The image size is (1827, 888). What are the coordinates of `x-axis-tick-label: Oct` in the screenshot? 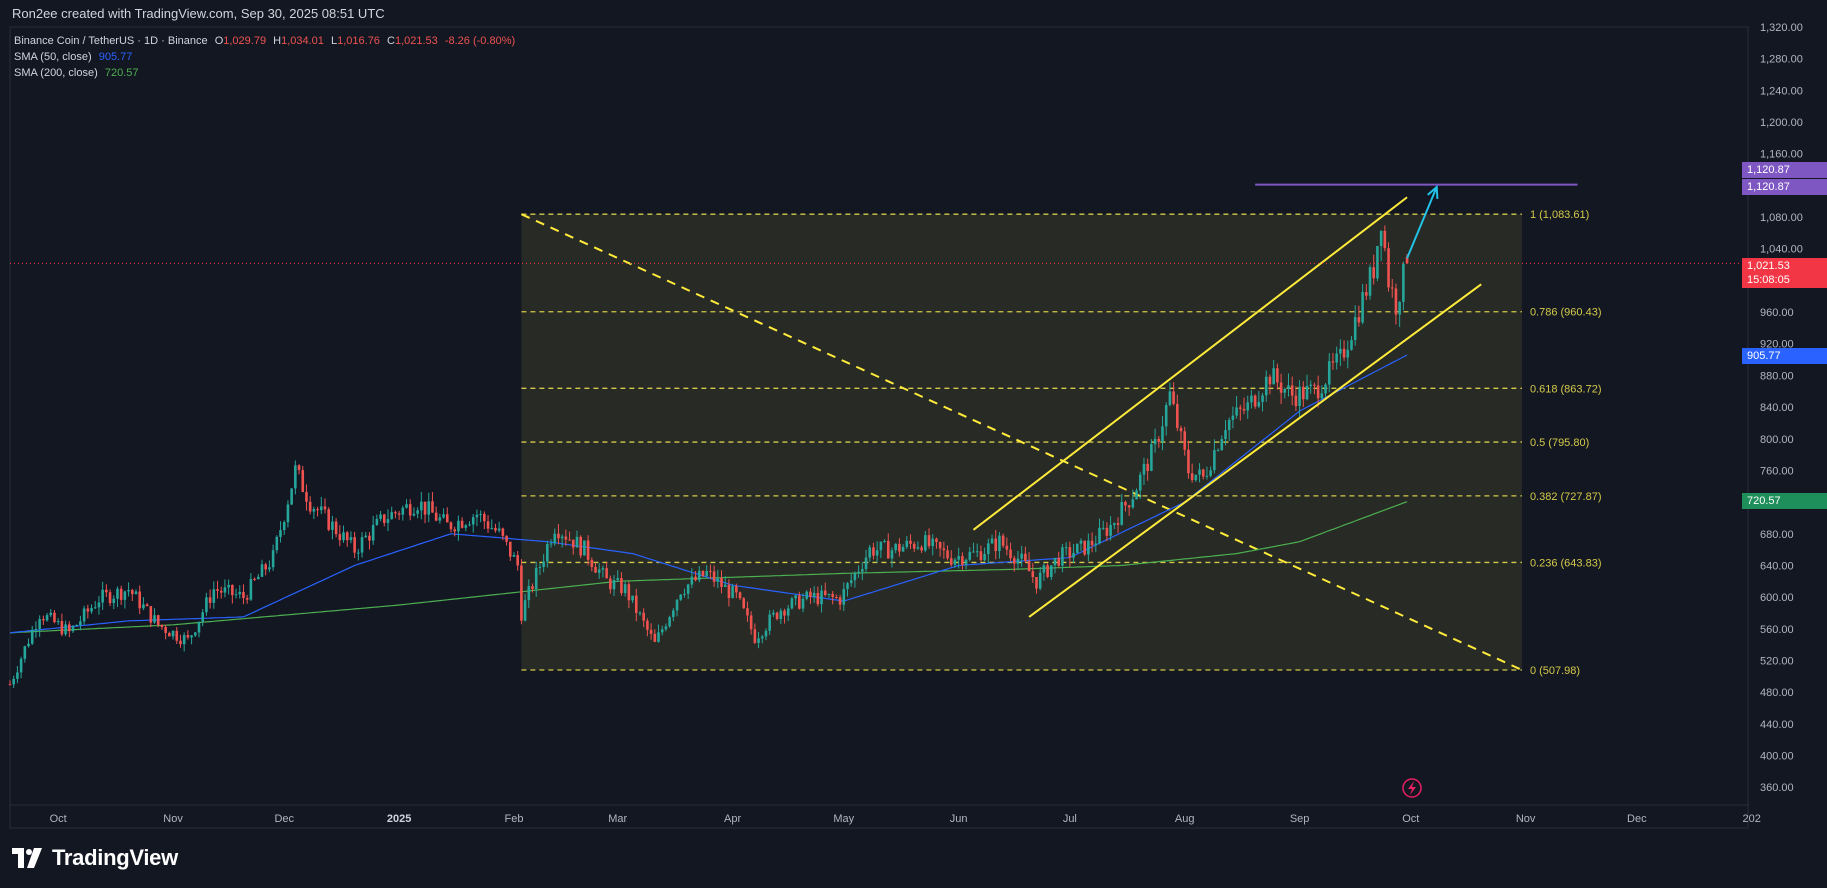 It's located at (1410, 819).